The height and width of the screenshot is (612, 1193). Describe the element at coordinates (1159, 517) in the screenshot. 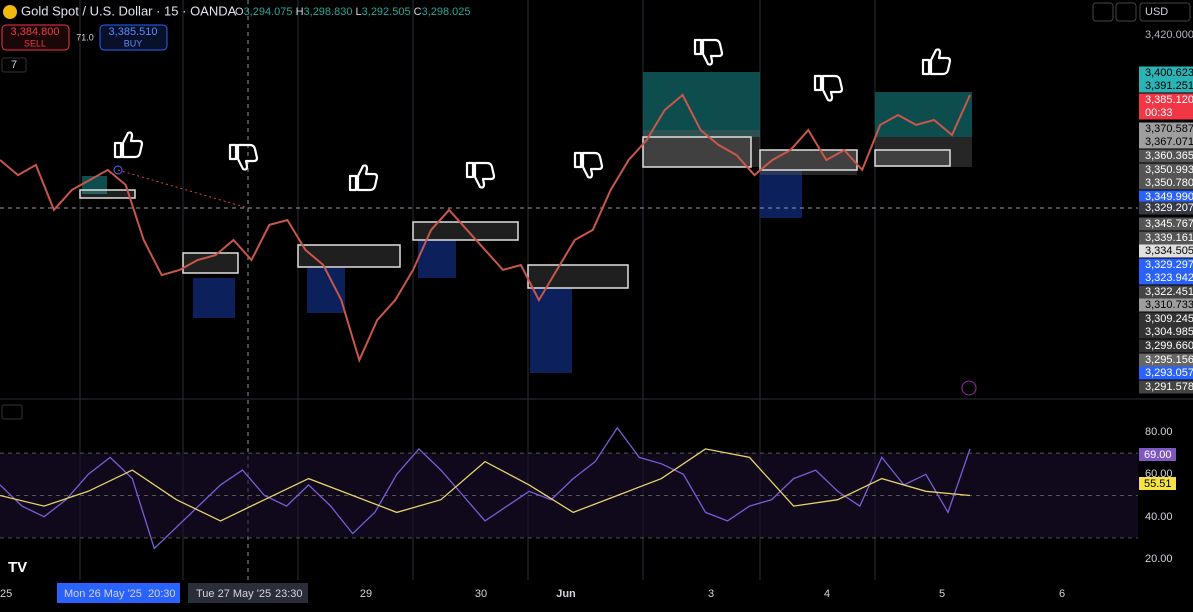

I see `rsi-label: 40.00` at that location.